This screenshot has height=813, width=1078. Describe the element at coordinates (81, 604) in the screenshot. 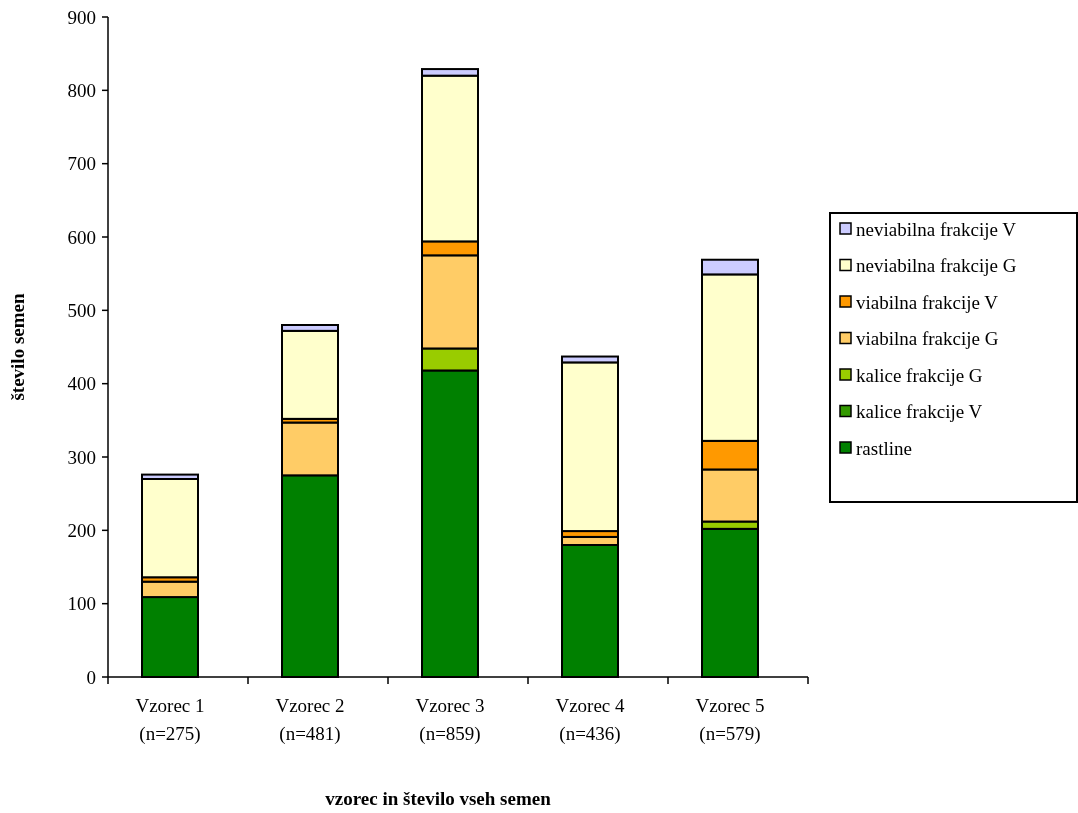

I see `y-tick-label: 100` at that location.